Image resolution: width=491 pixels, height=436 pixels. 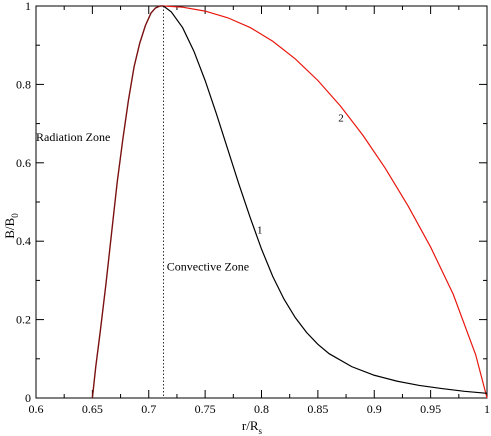 What do you see at coordinates (36, 409) in the screenshot?
I see `x-tick-label: 0.6` at bounding box center [36, 409].